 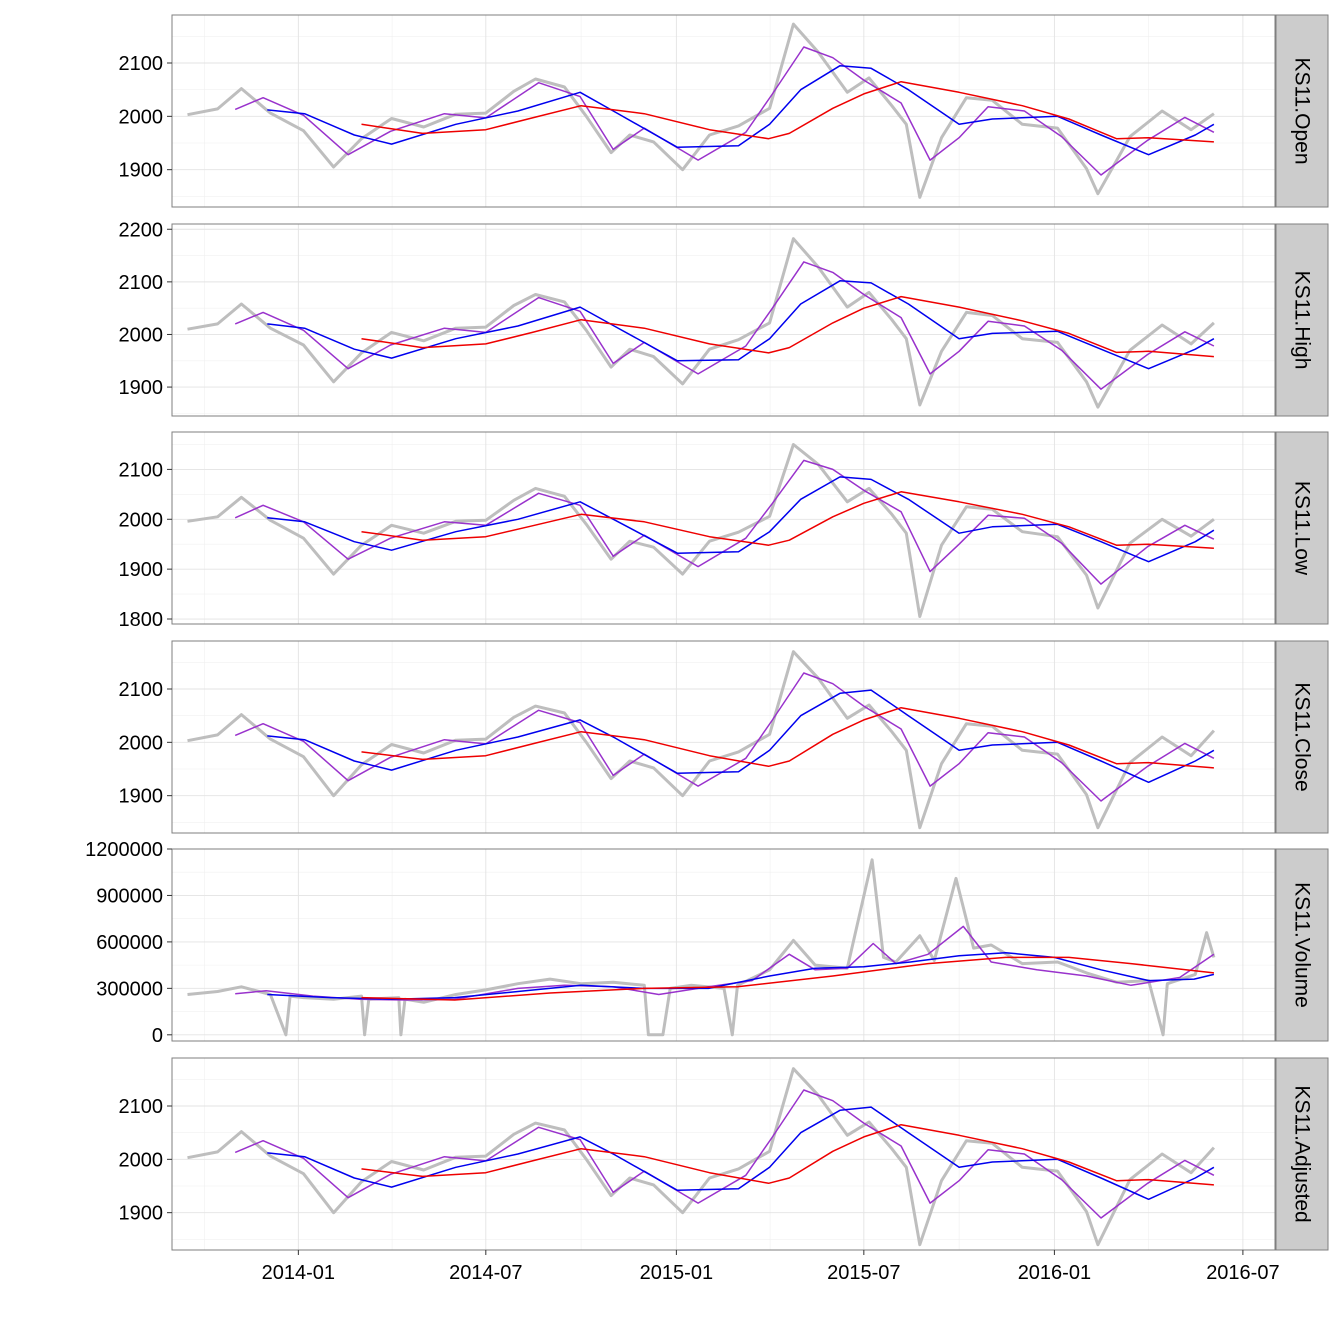 I want to click on x-tick-label: 2016-01, so click(x=1054, y=1273).